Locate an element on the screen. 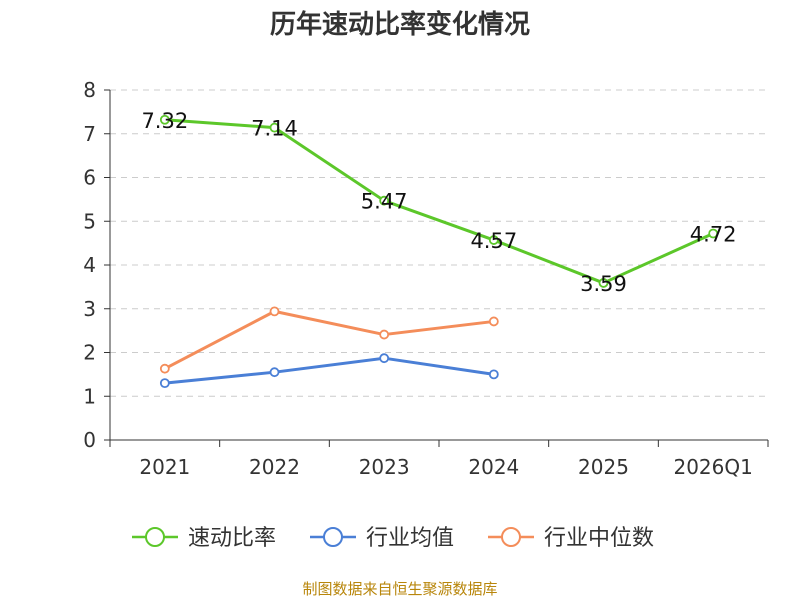 The height and width of the screenshot is (600, 800). y-tick-label: 2 is located at coordinates (89, 353).